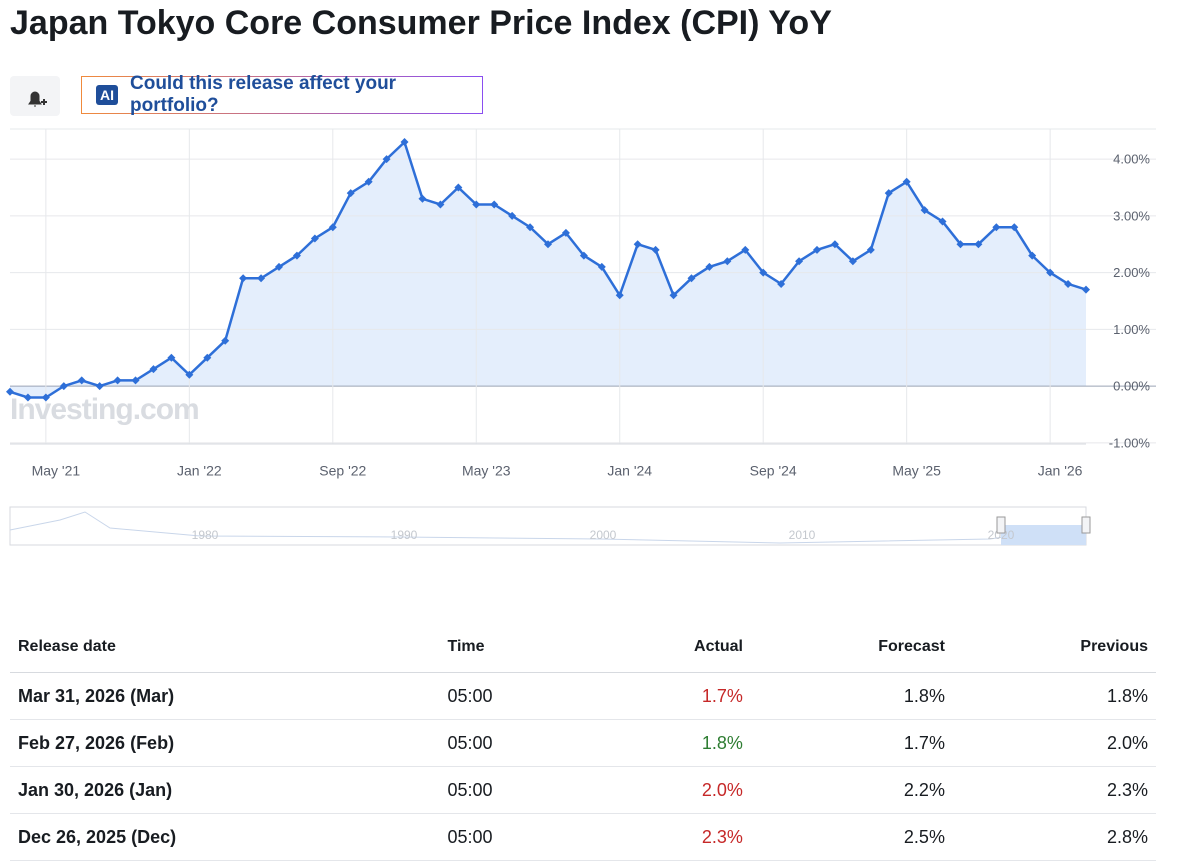  I want to click on table-row: Jan 30, 2026 (Jan) 05:00 2.0% 2.2% 2.3%, so click(583, 790).